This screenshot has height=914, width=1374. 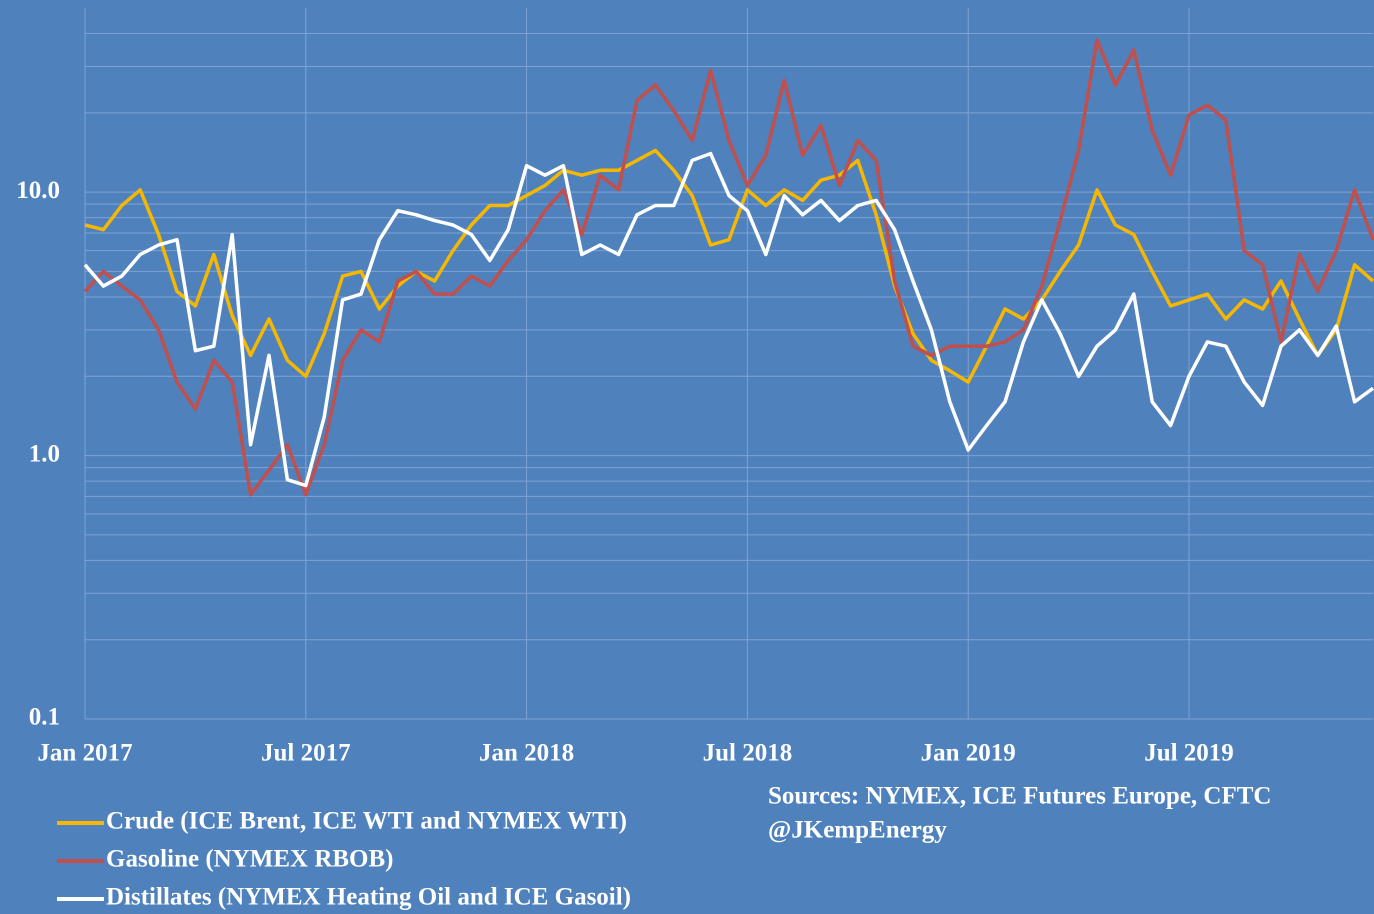 I want to click on y-tick-label: 0.1, so click(x=44, y=717).